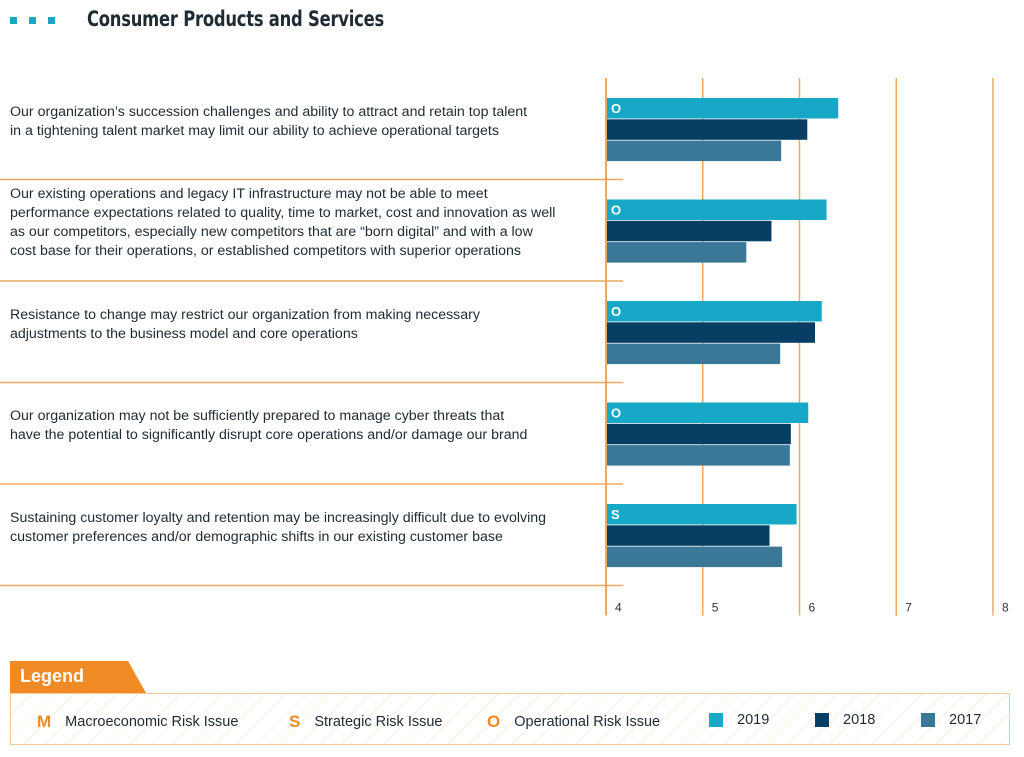  Describe the element at coordinates (152, 722) in the screenshot. I see `legend-label-macroeconomic: Macroeconomic Risk Issue` at that location.